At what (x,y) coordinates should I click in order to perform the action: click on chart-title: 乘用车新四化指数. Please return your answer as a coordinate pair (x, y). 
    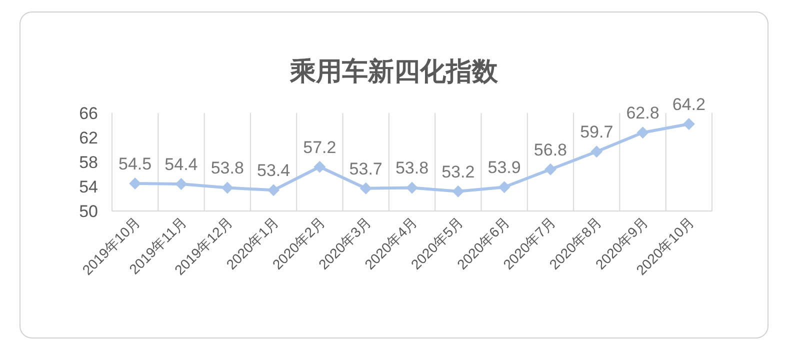
    Looking at the image, I should click on (394, 71).